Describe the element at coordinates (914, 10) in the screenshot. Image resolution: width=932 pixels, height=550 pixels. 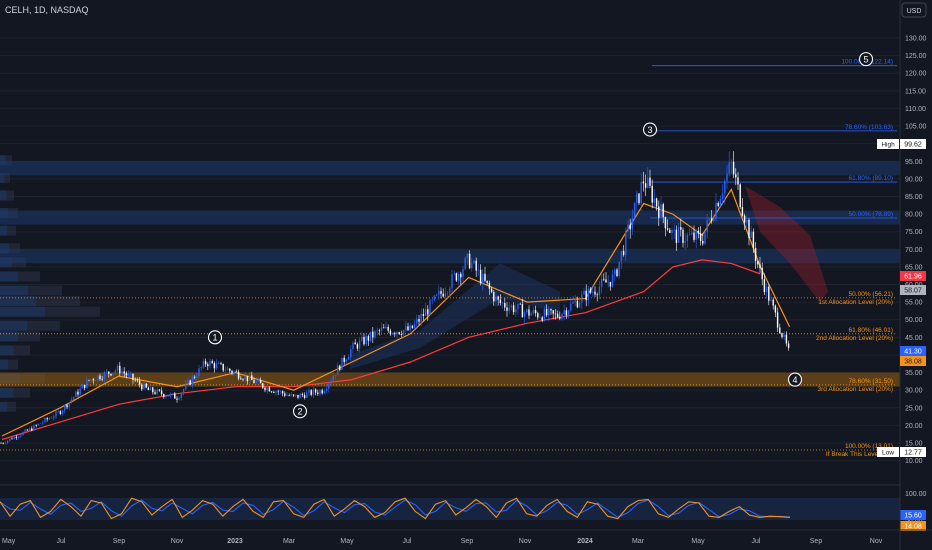
I see `currency-button: USD` at that location.